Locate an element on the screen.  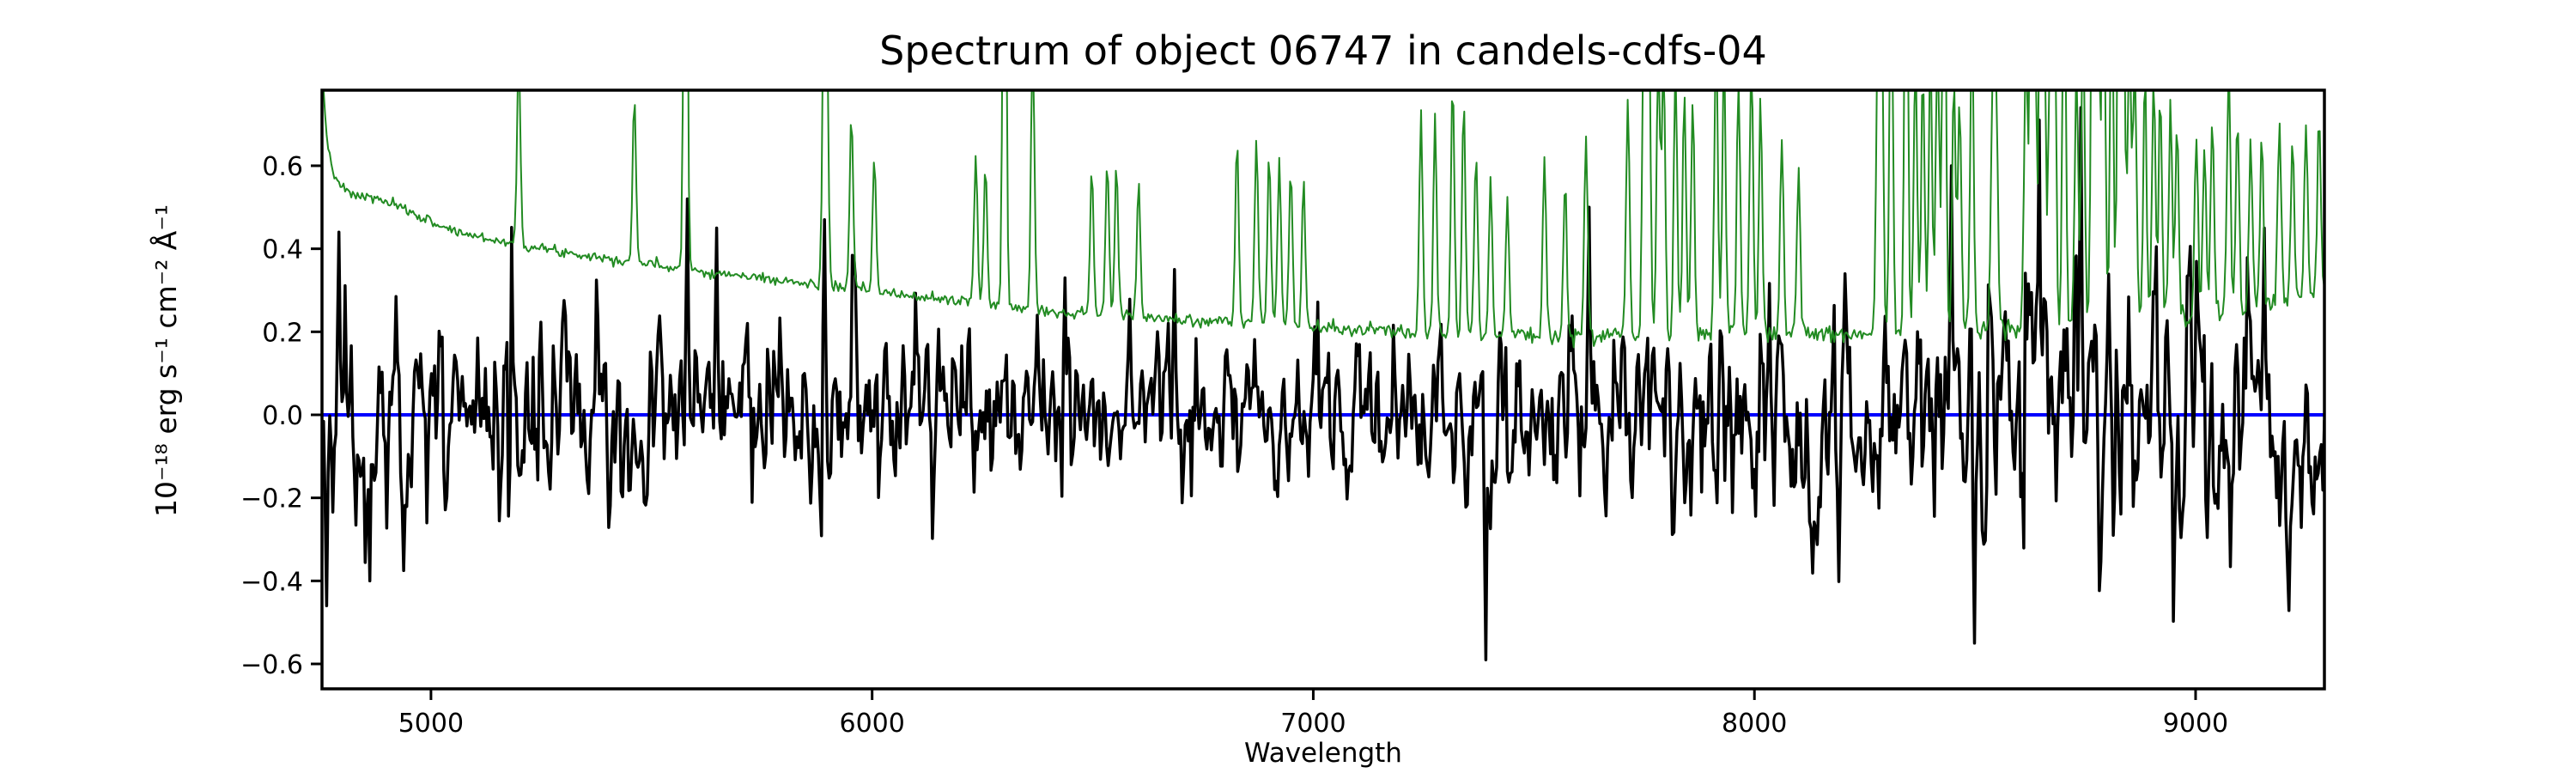
y-tick-label: −0.4 is located at coordinates (271, 582).